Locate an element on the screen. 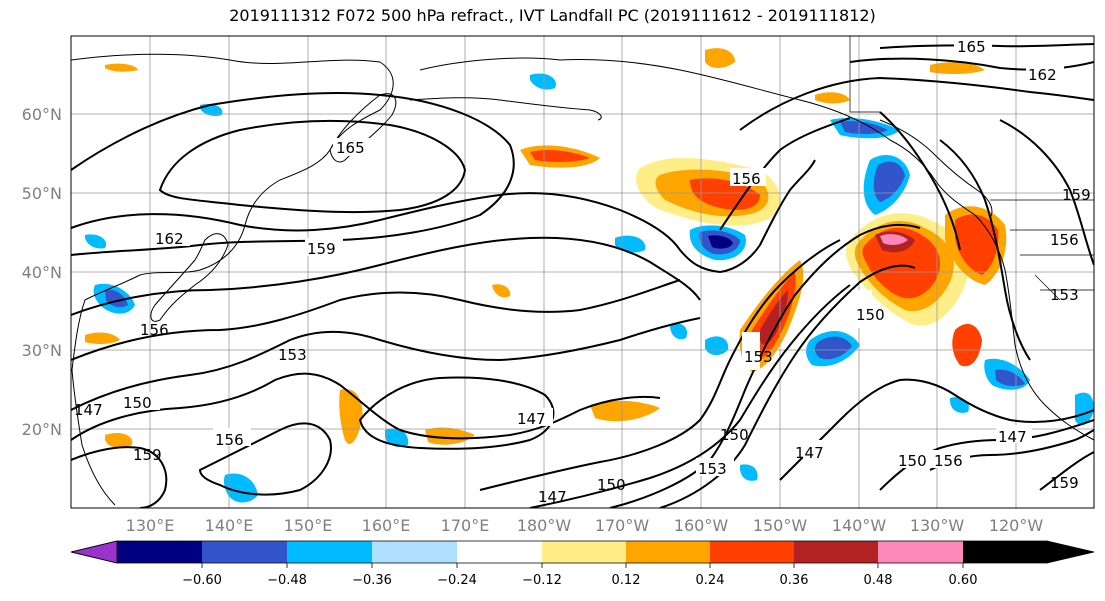  lat-label-60: 60°N is located at coordinates (42, 114).